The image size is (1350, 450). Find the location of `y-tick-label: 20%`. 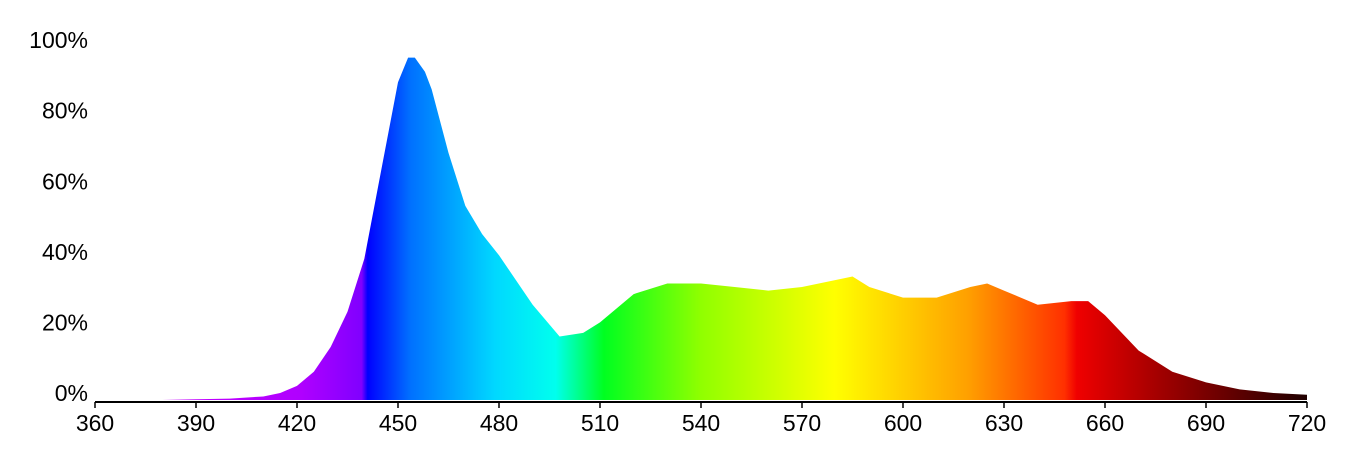

y-tick-label: 20% is located at coordinates (65, 322).